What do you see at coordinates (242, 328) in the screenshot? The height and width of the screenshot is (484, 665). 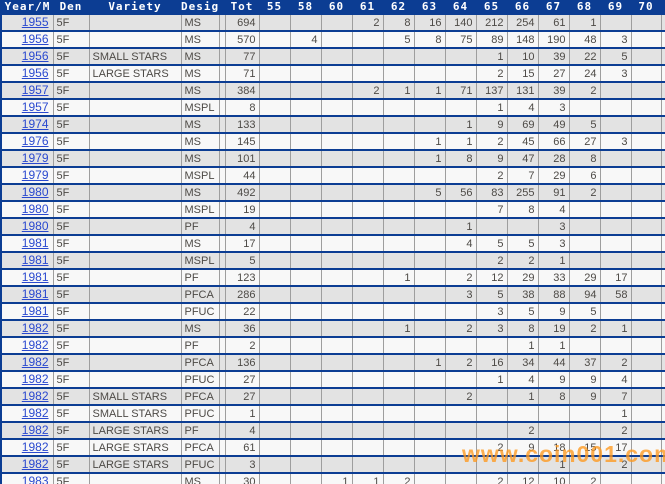 I see `tot-cell: 36` at bounding box center [242, 328].